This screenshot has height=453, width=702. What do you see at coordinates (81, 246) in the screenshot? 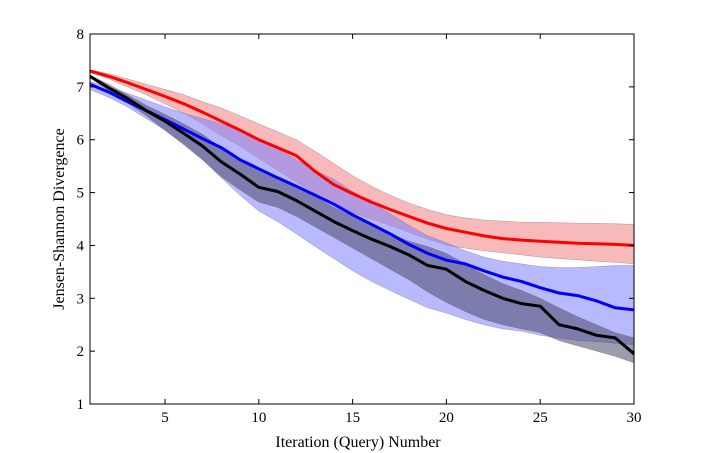
I see `y-tick-label: 4` at bounding box center [81, 246].